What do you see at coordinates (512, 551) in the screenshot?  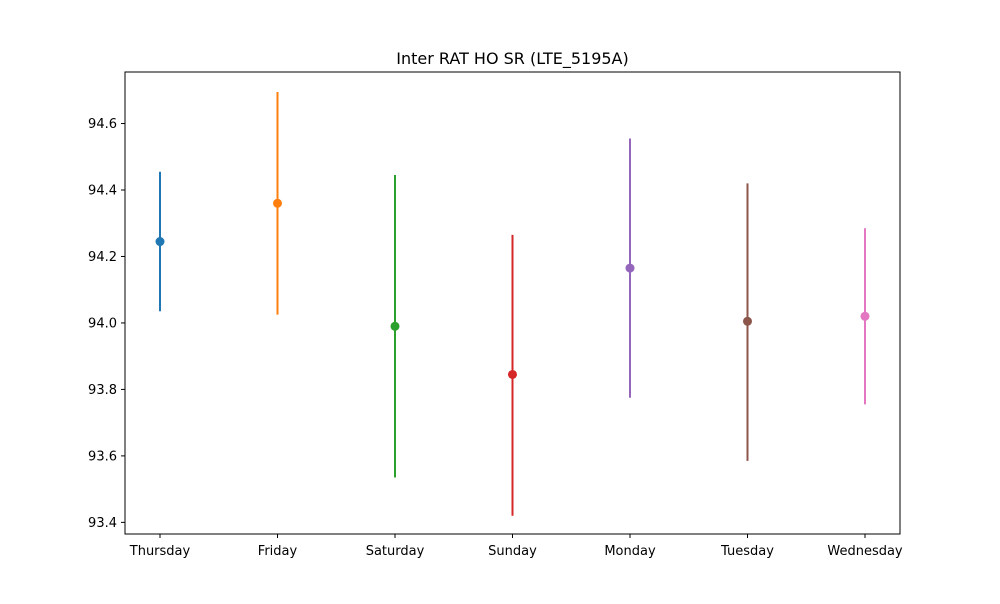 I see `x-tick-label: Sunday` at bounding box center [512, 551].